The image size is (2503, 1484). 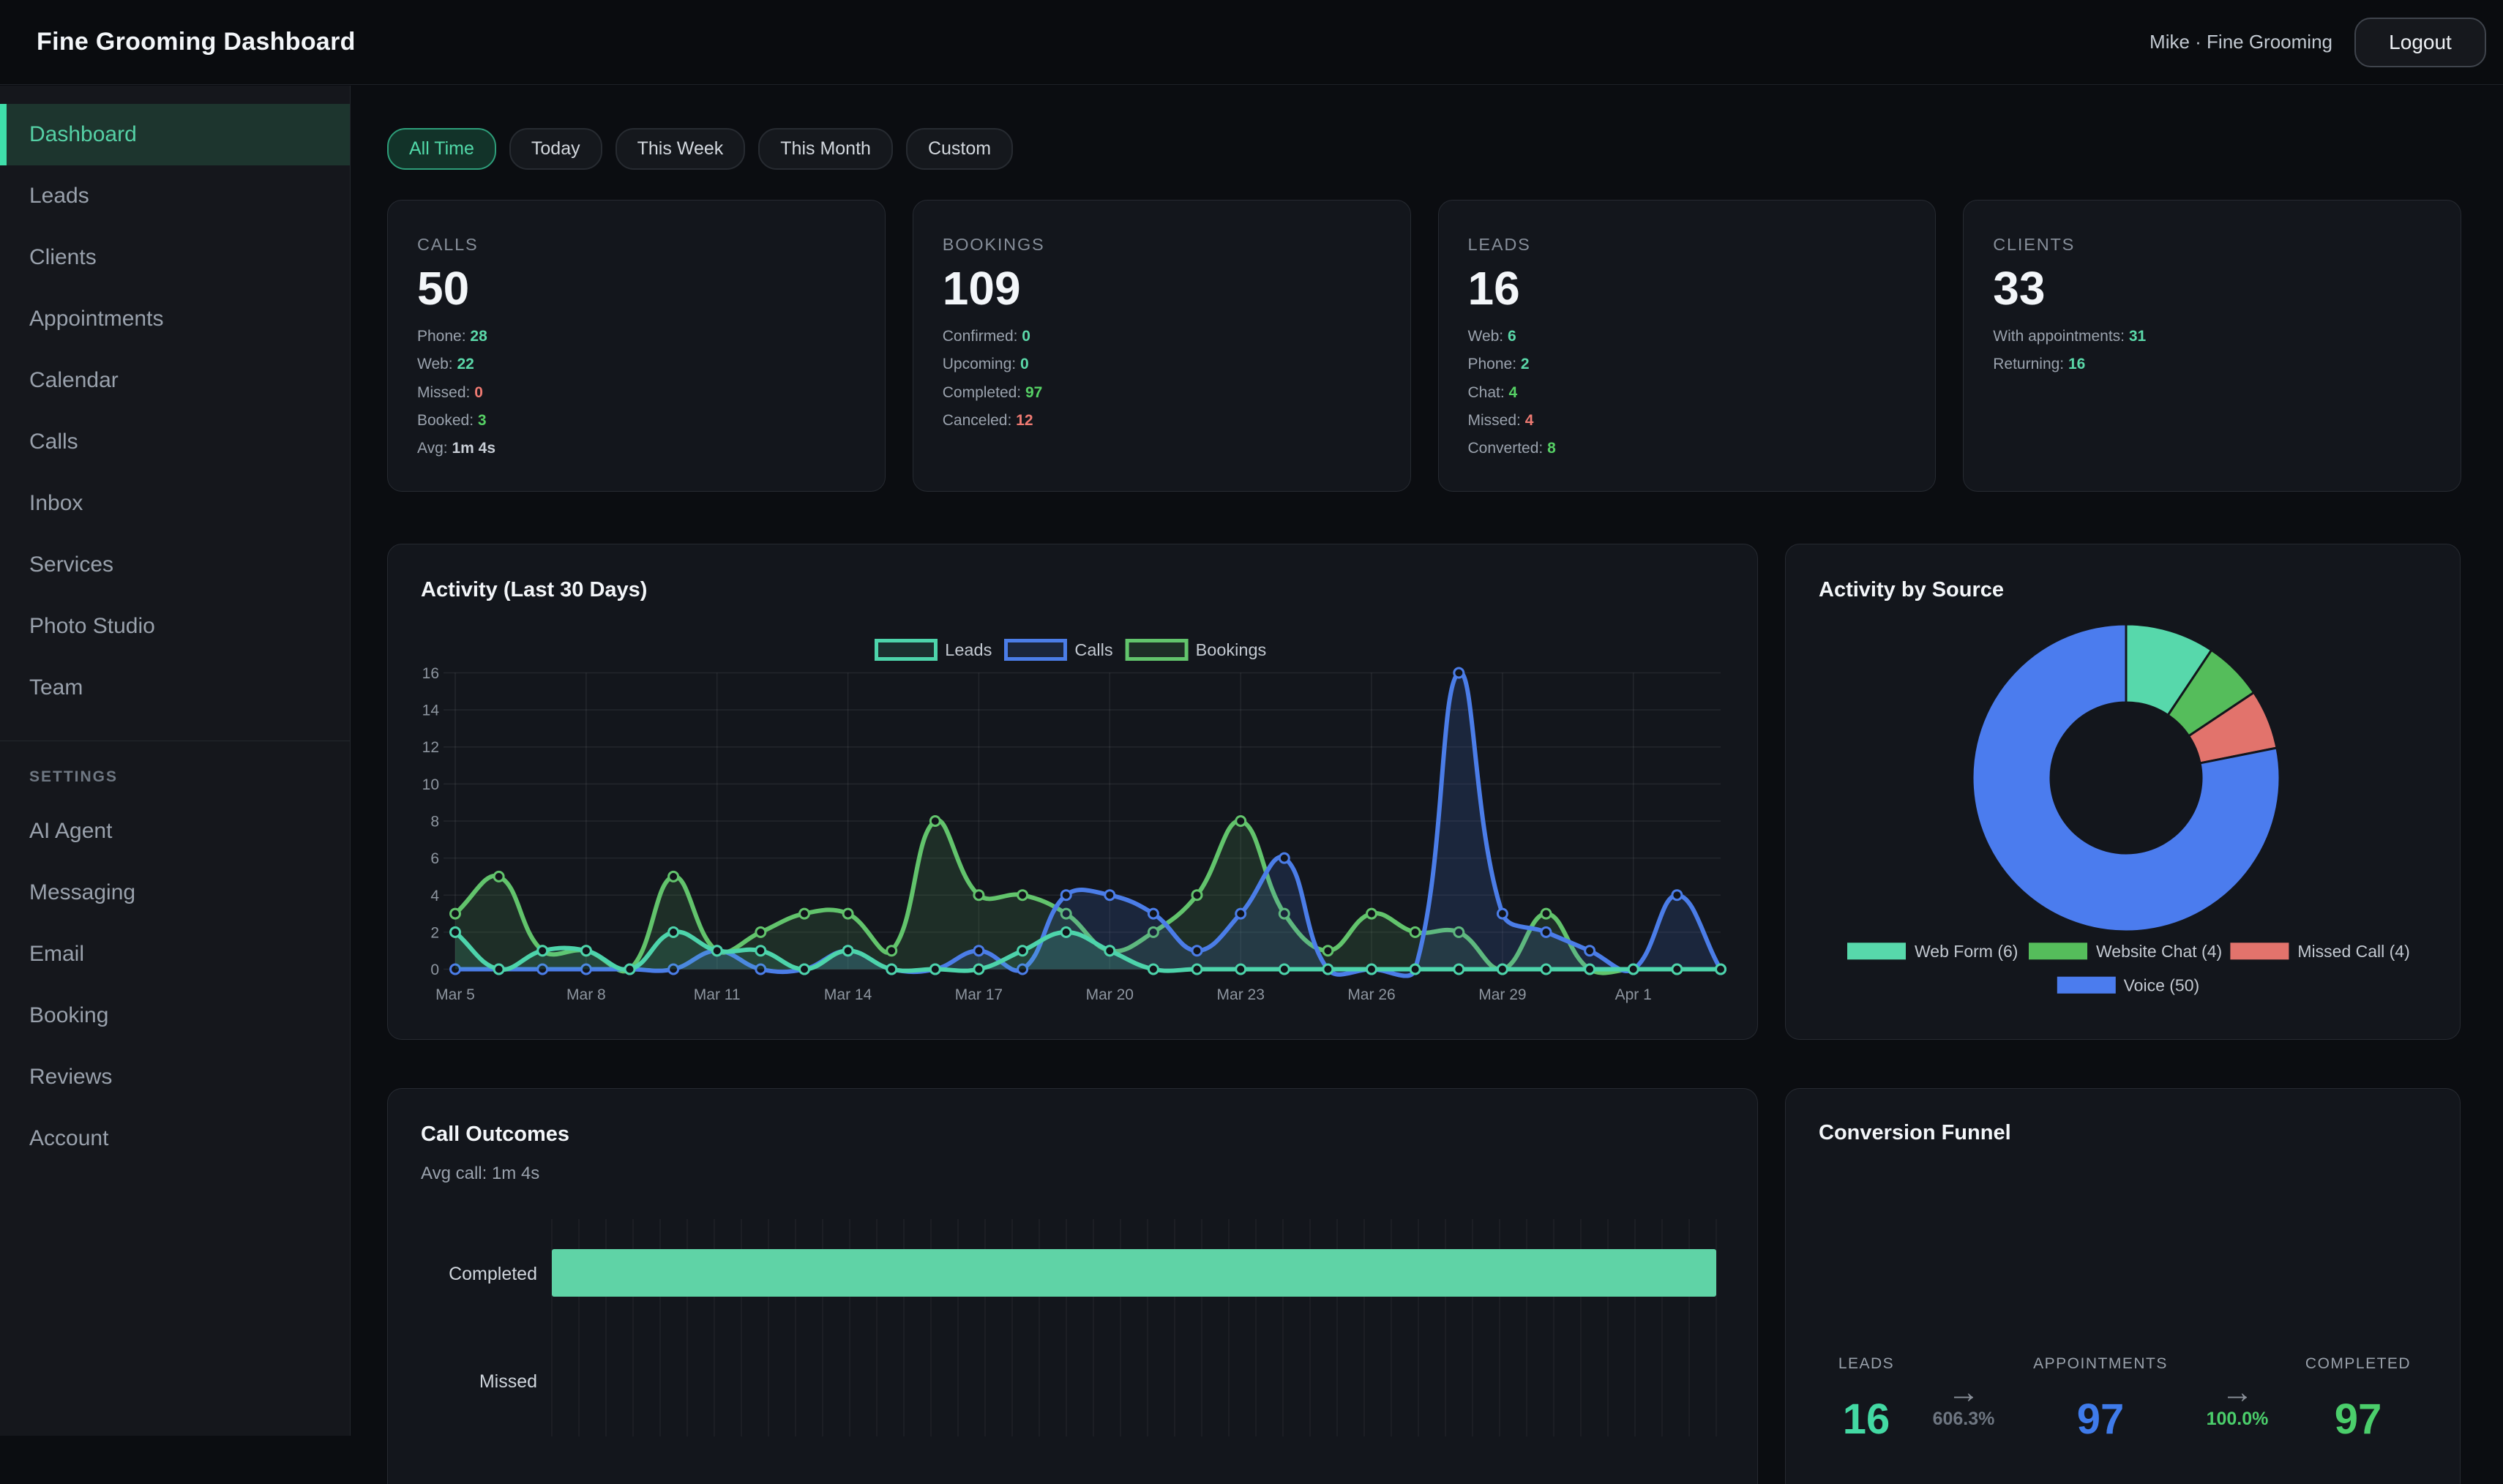 What do you see at coordinates (848, 994) in the screenshot?
I see `svg-text: Mar 14` at bounding box center [848, 994].